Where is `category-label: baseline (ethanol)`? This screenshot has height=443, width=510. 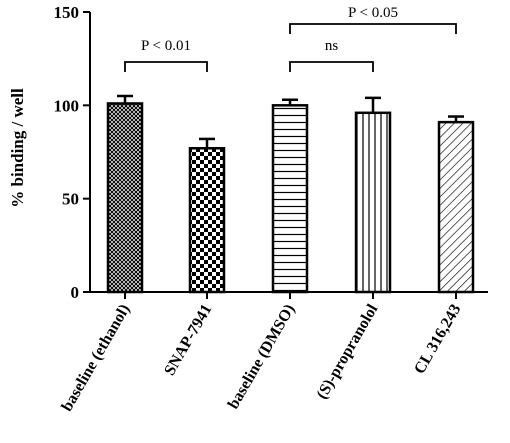
category-label: baseline (ethanol) is located at coordinates (96, 358).